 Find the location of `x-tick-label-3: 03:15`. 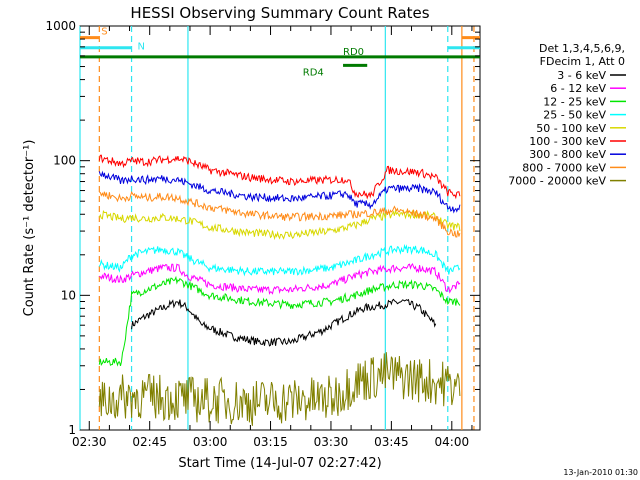

x-tick-label-3: 03:15 is located at coordinates (270, 442).